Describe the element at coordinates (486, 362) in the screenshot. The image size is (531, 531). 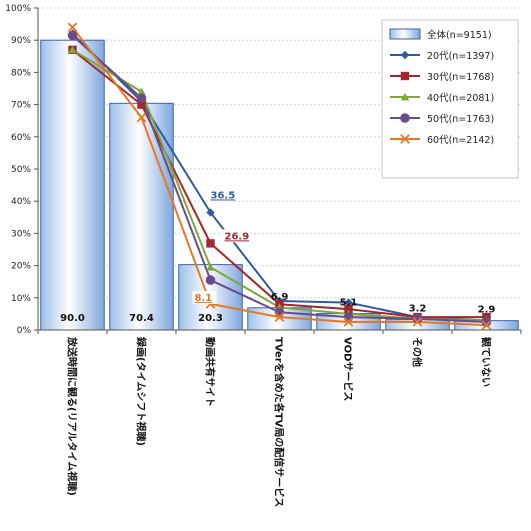
I see `category-label: 観ていない` at that location.